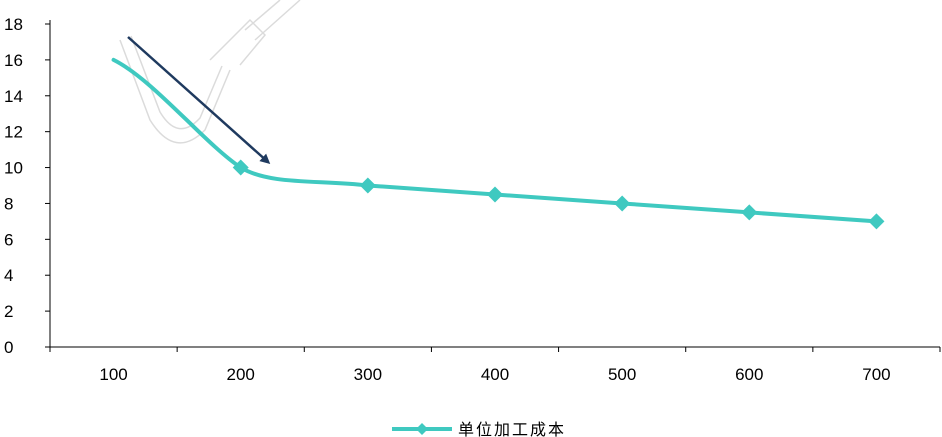 The height and width of the screenshot is (437, 942). Describe the element at coordinates (368, 374) in the screenshot. I see `x-tick-label: 300` at that location.